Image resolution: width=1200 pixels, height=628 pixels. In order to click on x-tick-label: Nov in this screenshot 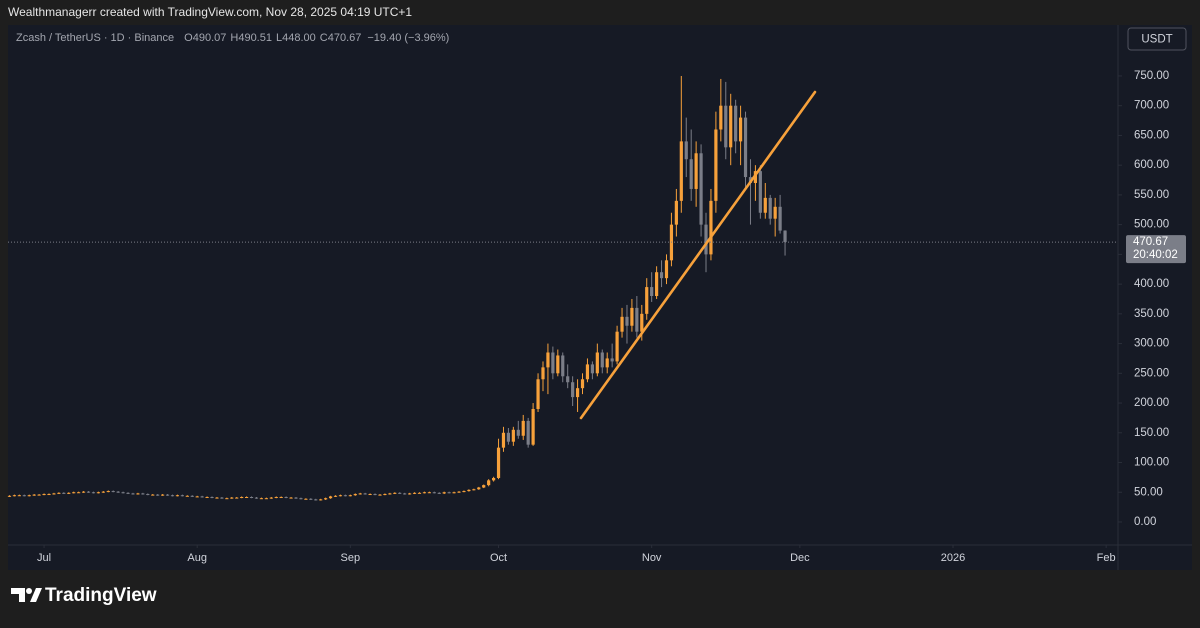, I will do `click(652, 558)`.